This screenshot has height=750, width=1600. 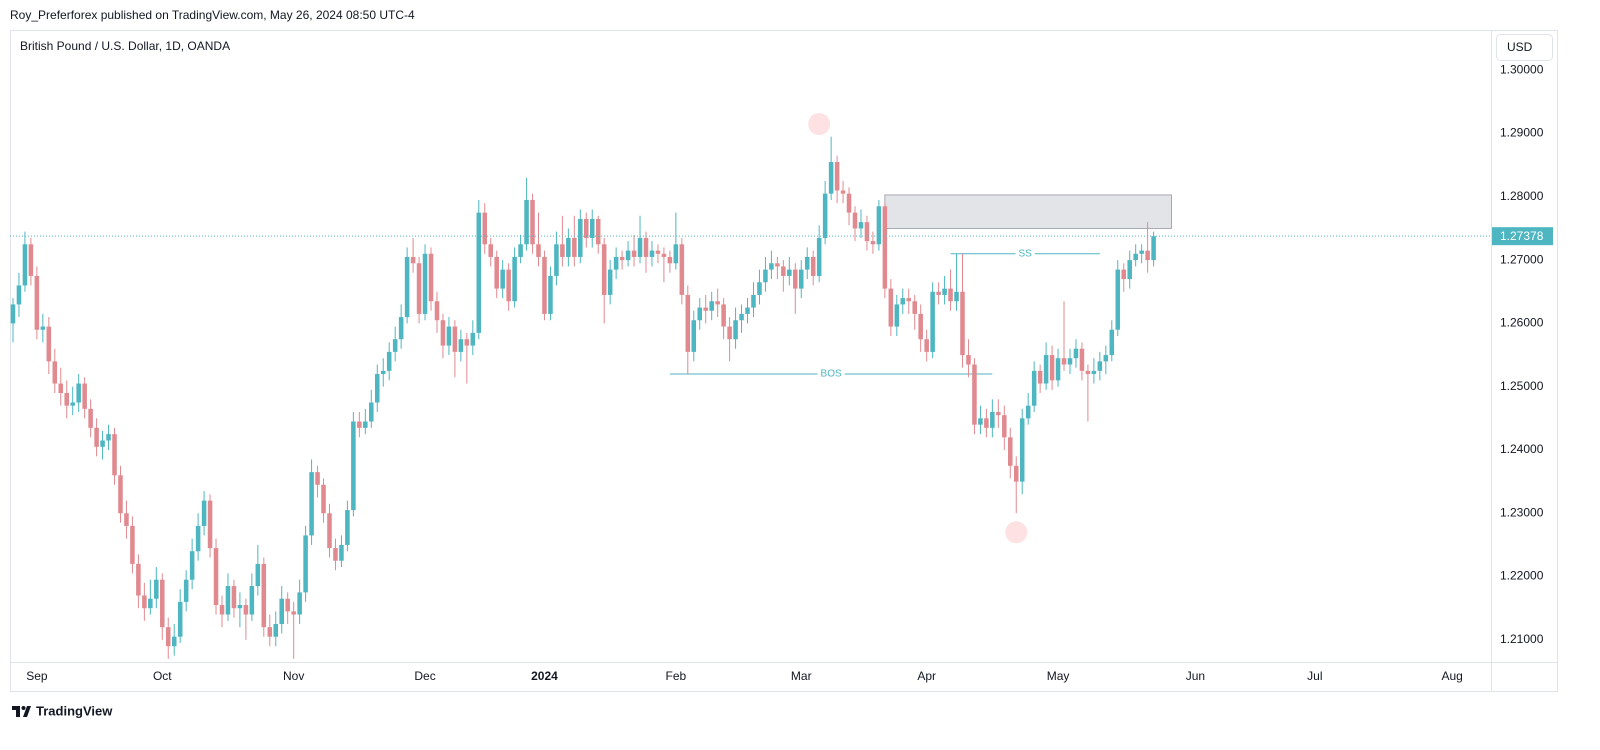 I want to click on zone-box, so click(x=1028, y=211).